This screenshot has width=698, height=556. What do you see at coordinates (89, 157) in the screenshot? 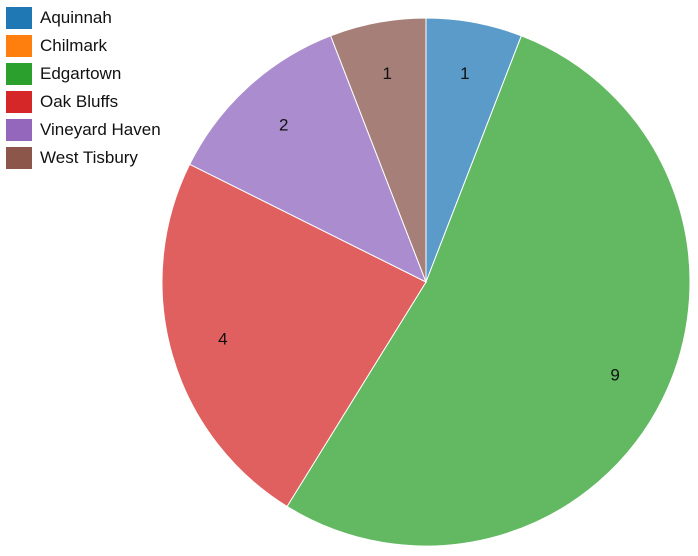
I see `legend-label-west-tisbury: West Tisbury` at bounding box center [89, 157].